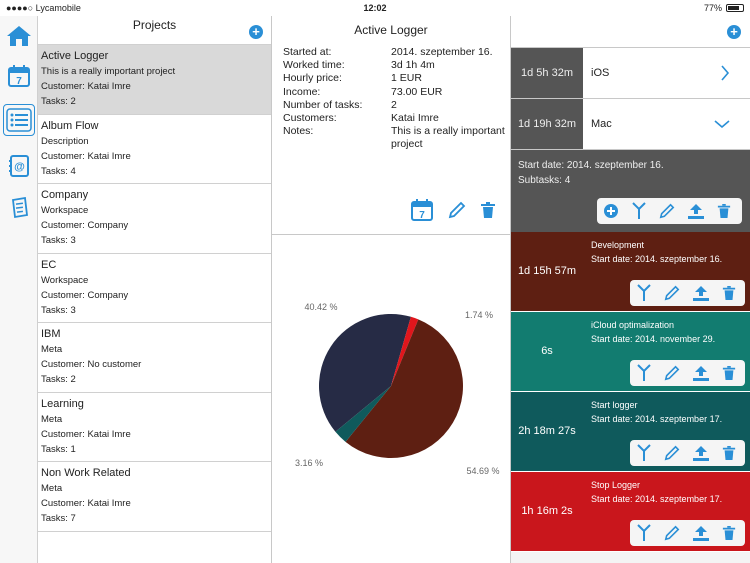 Image resolution: width=750 pixels, height=563 pixels. What do you see at coordinates (395, 78) in the screenshot?
I see `detail-row: Hourly price: 1 EUR` at bounding box center [395, 78].